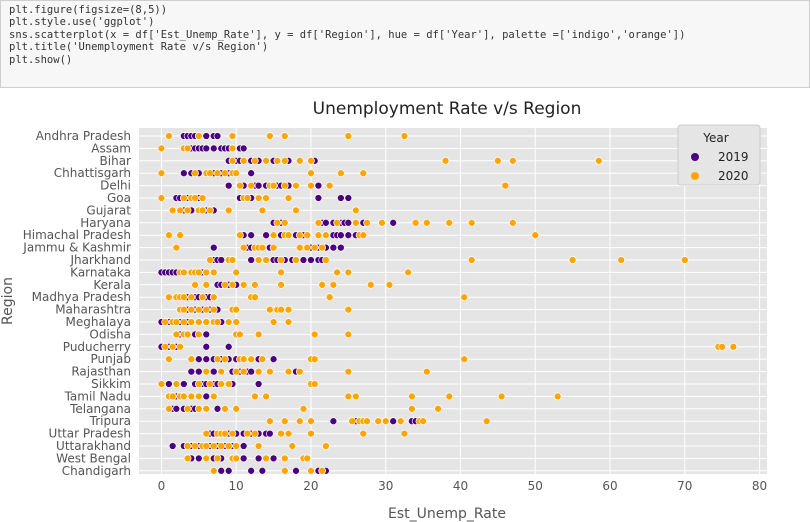 This screenshot has height=522, width=810. What do you see at coordinates (112, 285) in the screenshot?
I see `y-tick-label: Kerala` at bounding box center [112, 285].